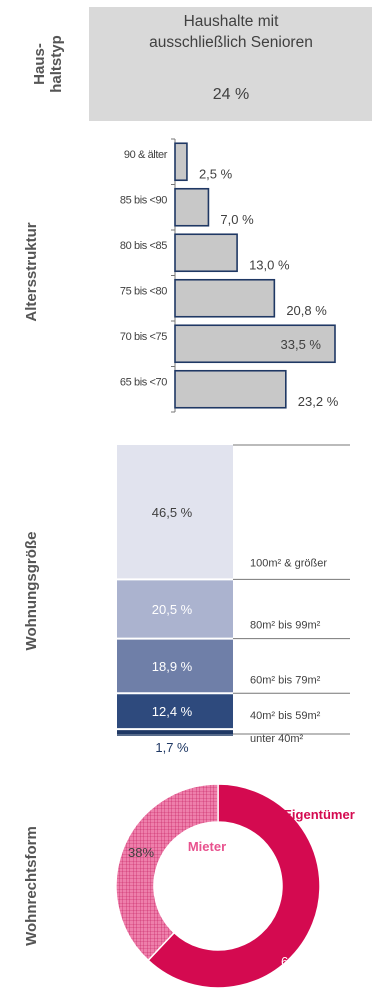 This screenshot has height=1005, width=372. What do you see at coordinates (143, 291) in the screenshot?
I see `age-category-label: 75 bis <80` at bounding box center [143, 291].